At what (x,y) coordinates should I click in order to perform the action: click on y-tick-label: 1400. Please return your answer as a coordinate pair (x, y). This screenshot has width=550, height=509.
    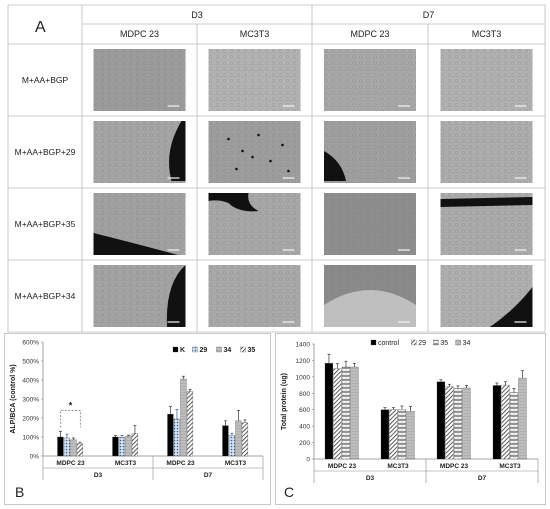
    Looking at the image, I should click on (303, 345).